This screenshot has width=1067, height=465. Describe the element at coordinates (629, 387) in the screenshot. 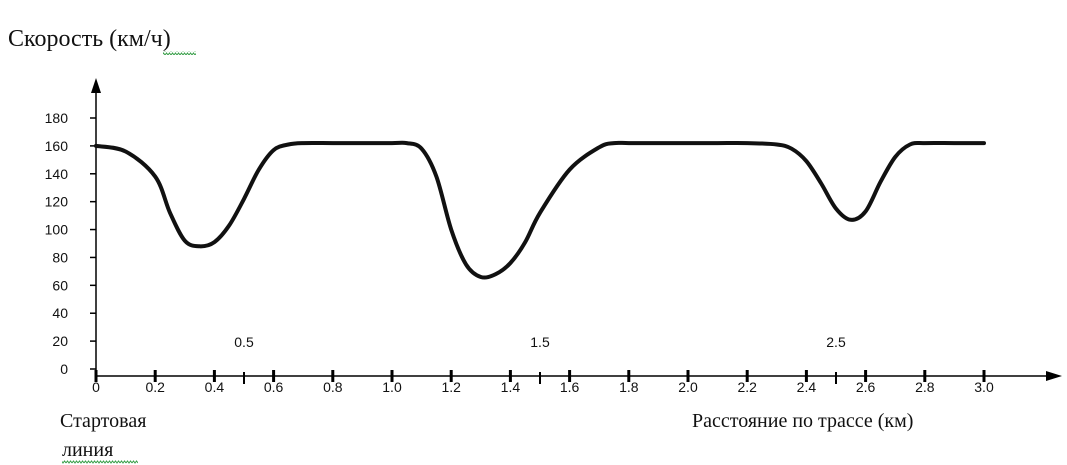

I see `x-tick-label: 1.8` at that location.